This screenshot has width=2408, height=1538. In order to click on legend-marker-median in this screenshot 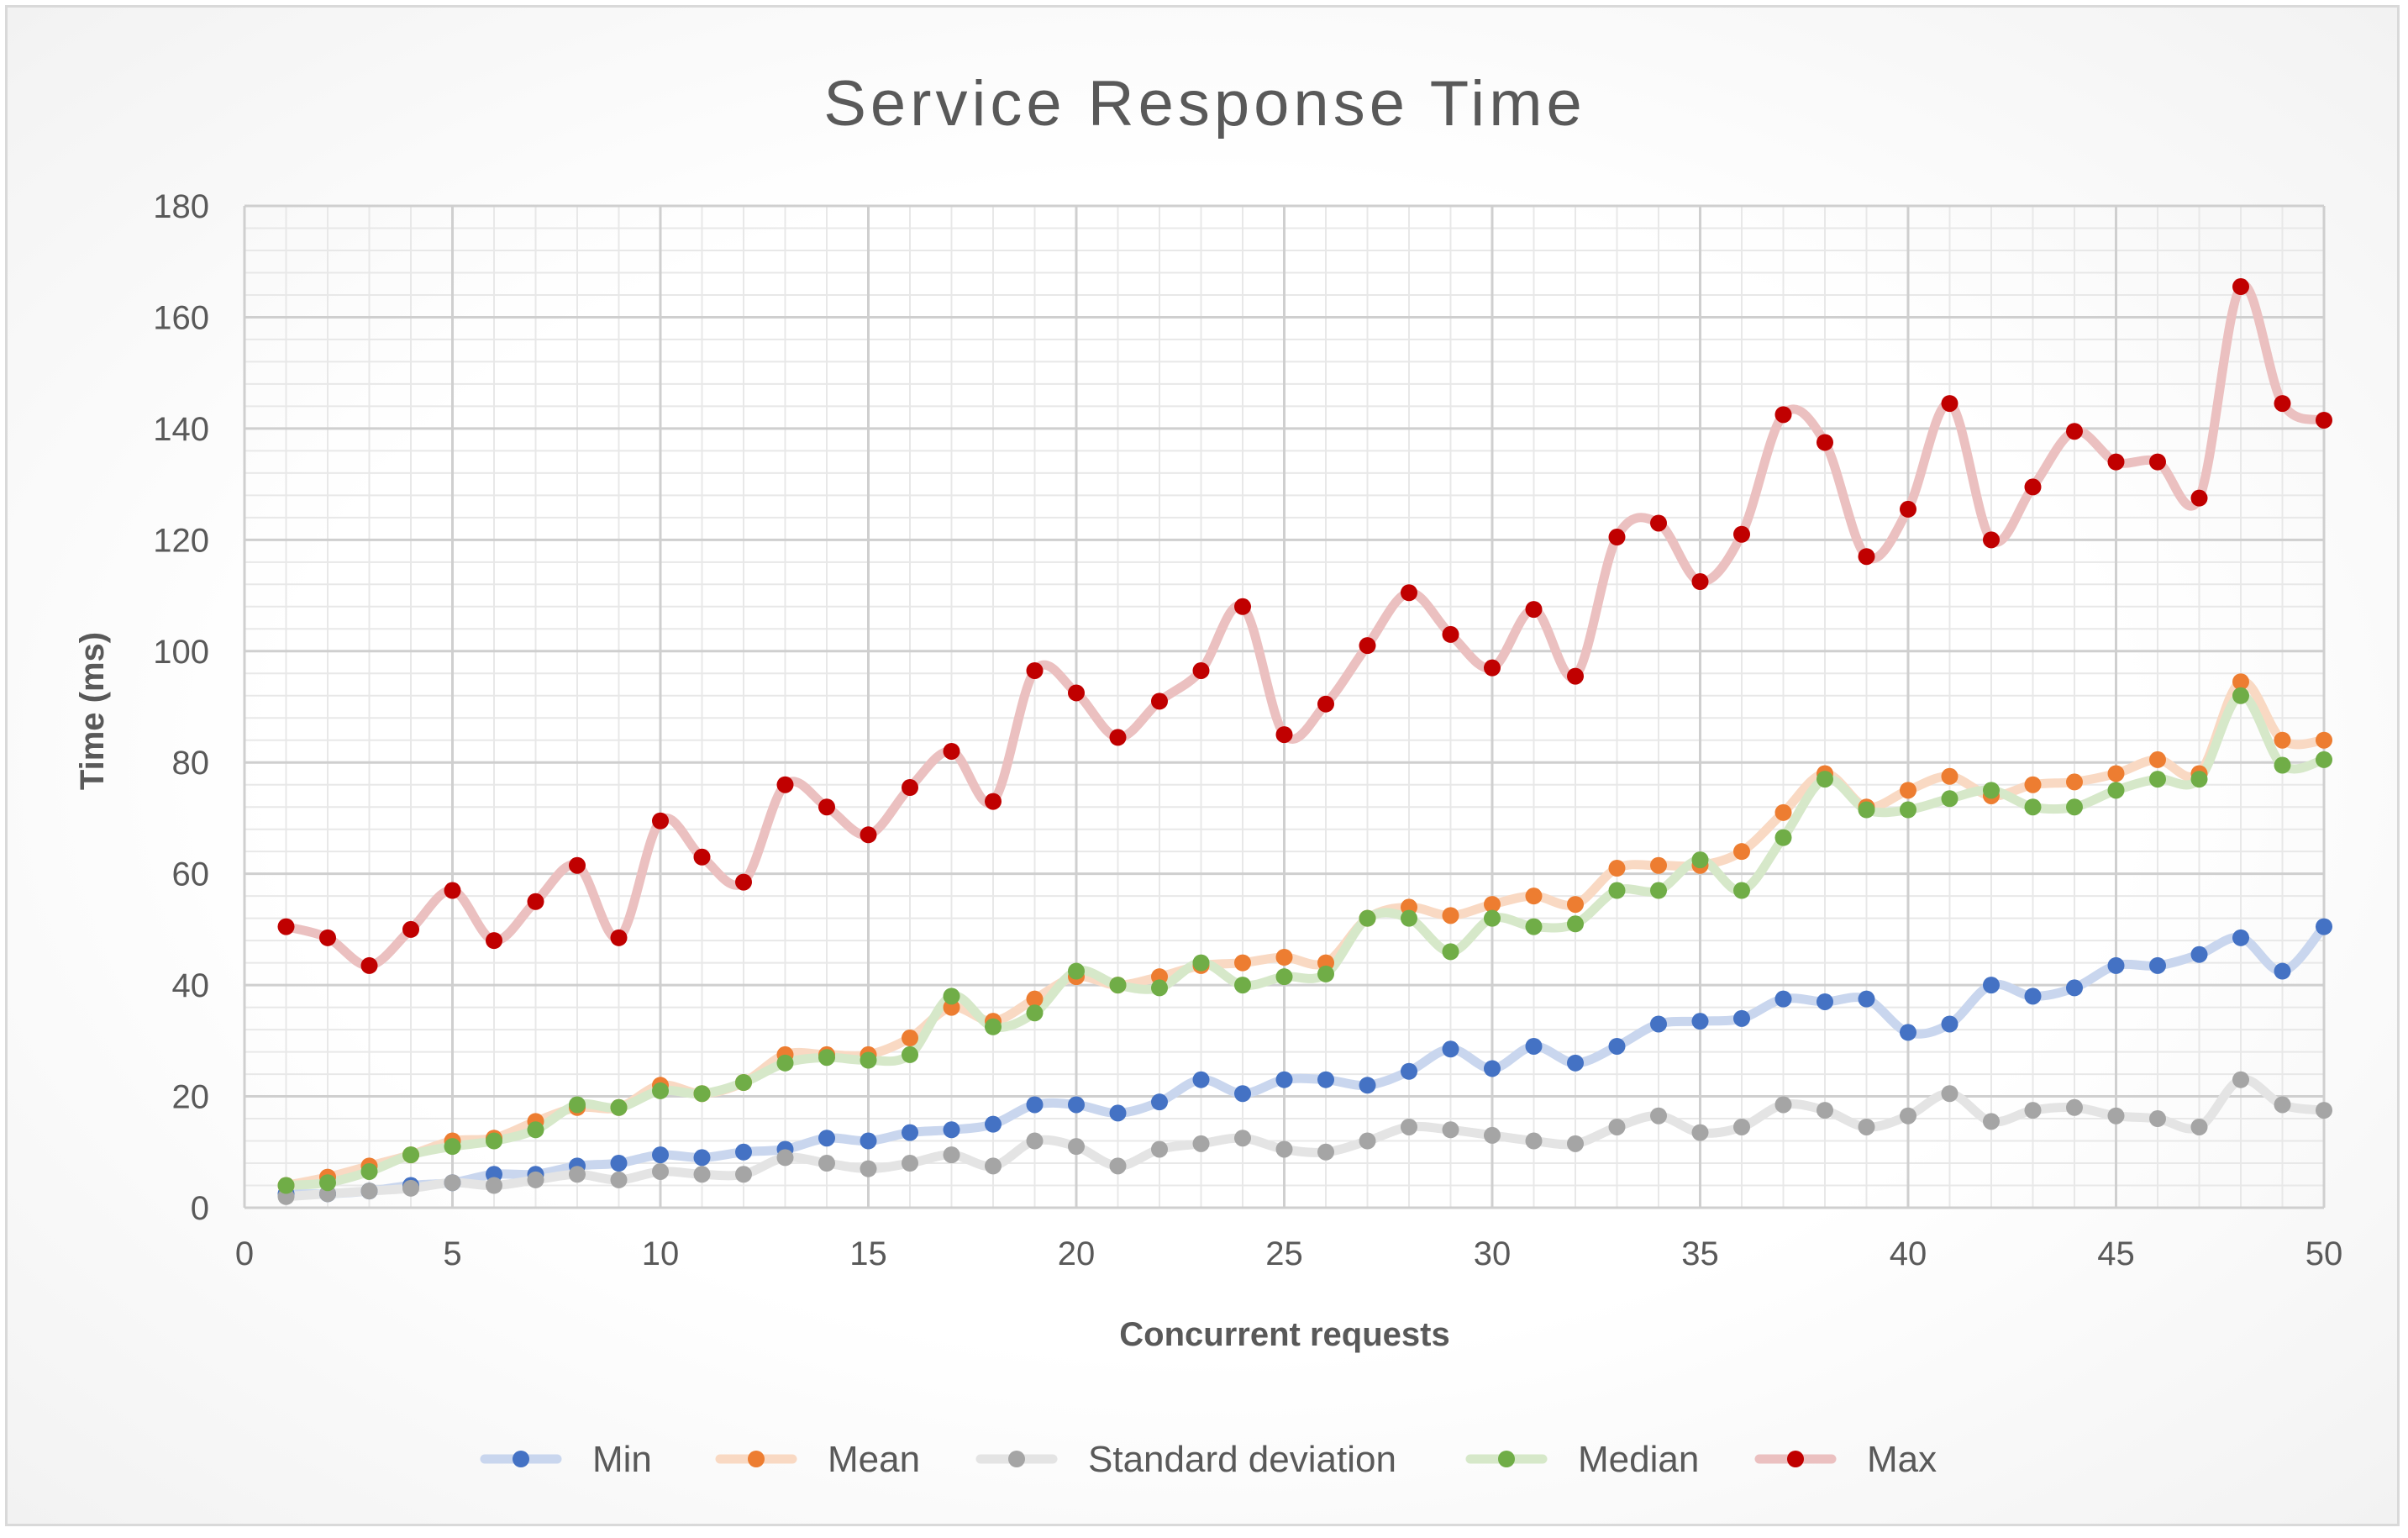, I will do `click(1506, 1459)`.